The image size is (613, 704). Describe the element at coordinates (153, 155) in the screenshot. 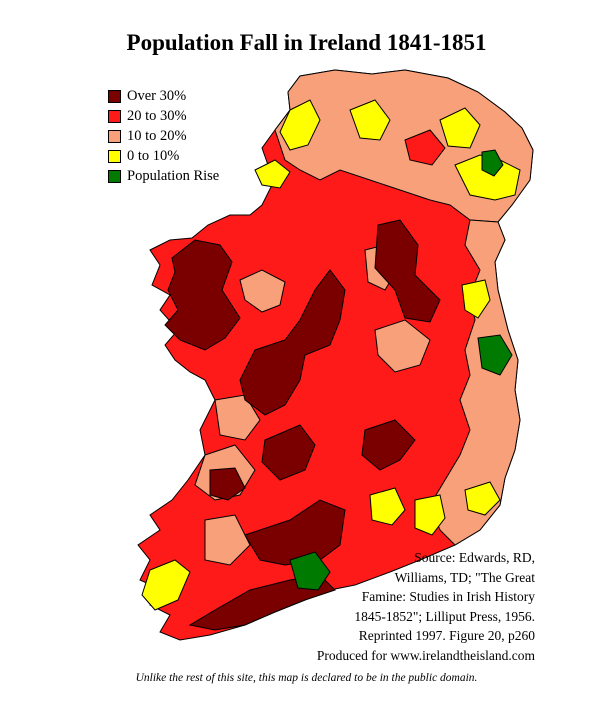

I see `legend-label: 0 to 10%` at that location.